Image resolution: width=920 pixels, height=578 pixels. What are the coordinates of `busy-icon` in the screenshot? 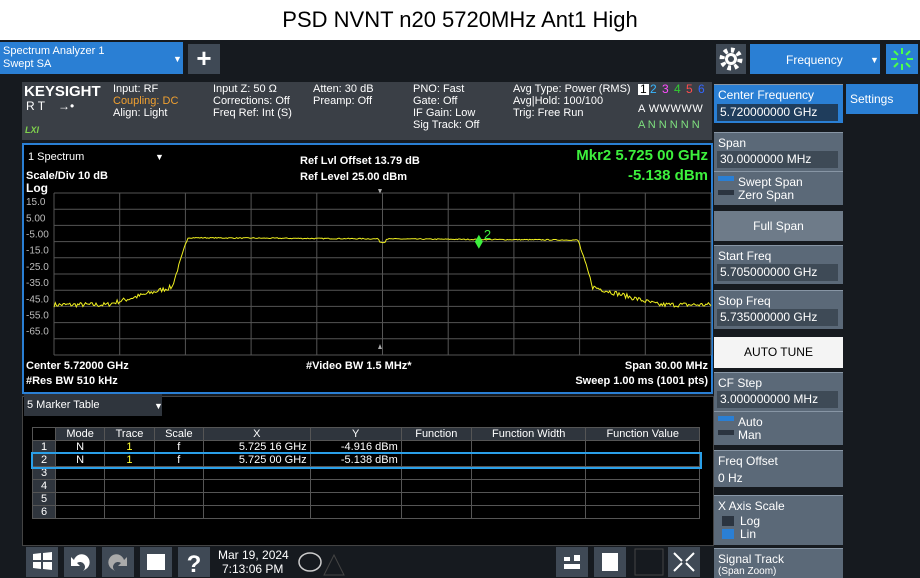 It's located at (902, 59).